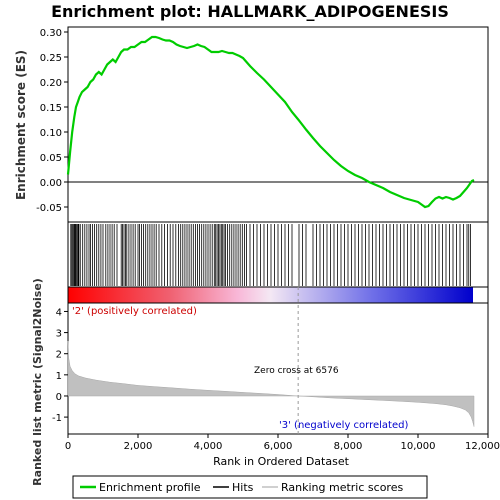 The image size is (500, 500). What do you see at coordinates (59, 312) in the screenshot?
I see `bottom-y-tick-label: 4` at bounding box center [59, 312].